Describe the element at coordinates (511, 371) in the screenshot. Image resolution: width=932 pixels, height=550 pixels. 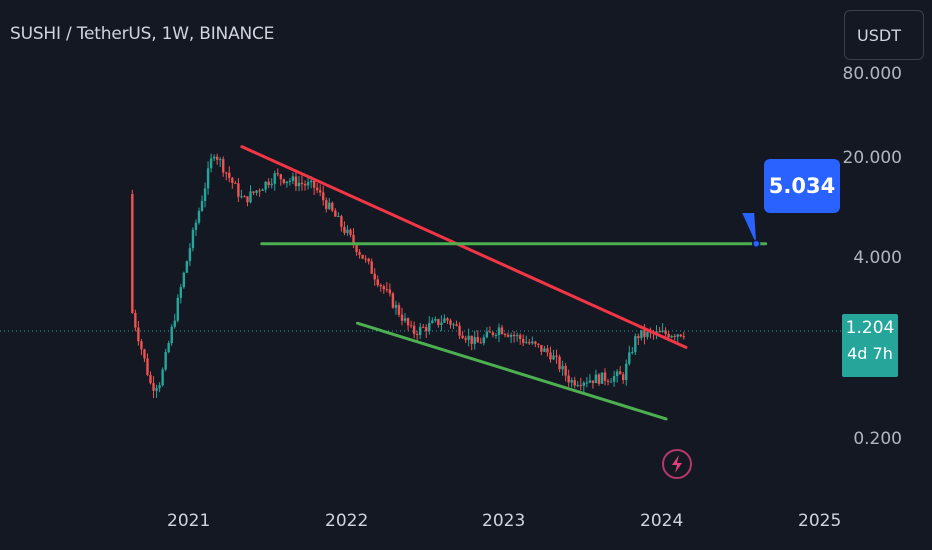
I see `support-trendline` at that location.